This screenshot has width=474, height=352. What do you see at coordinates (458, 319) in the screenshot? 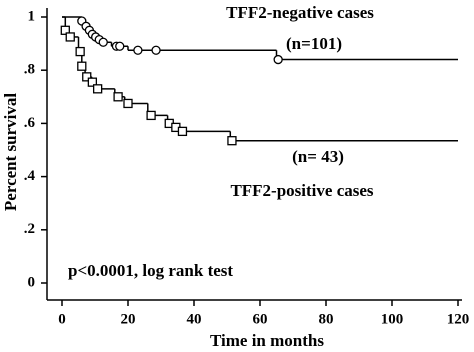
I see `x-tick-label: 120` at bounding box center [458, 319].